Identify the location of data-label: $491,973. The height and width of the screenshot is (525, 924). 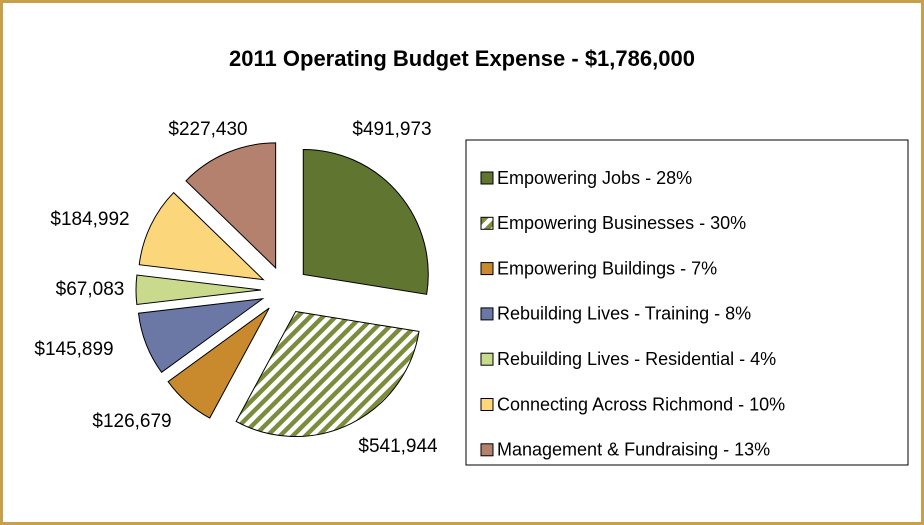
(391, 129).